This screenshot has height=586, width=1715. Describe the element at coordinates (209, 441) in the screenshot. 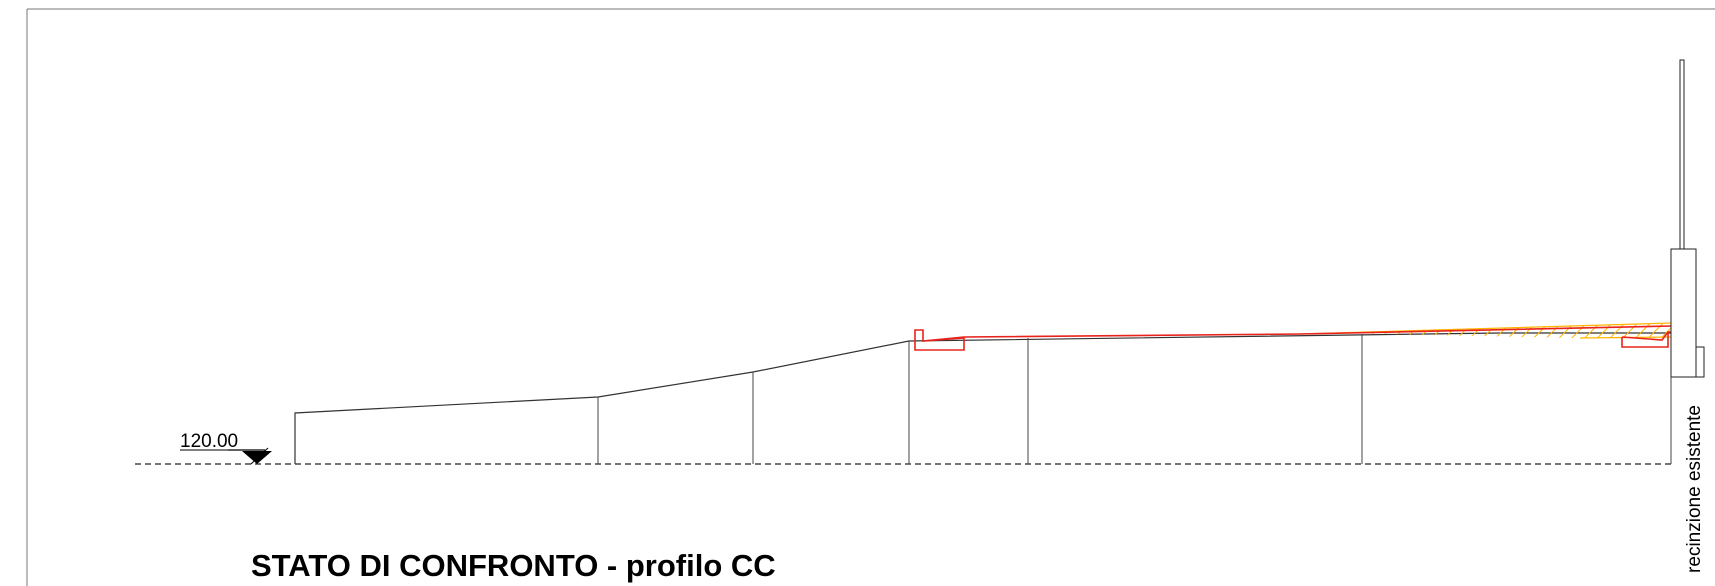

I see `elevation-value: 120.00` at that location.